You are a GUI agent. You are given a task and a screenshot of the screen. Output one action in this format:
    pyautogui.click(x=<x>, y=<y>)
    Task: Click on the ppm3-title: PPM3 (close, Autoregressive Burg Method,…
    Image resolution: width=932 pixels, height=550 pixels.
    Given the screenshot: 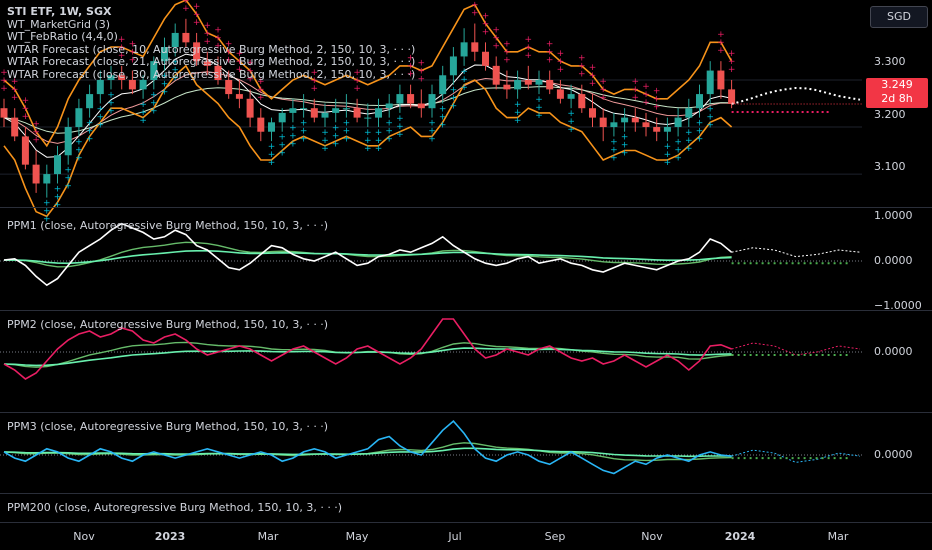 What is the action you would take?
    pyautogui.click(x=168, y=426)
    